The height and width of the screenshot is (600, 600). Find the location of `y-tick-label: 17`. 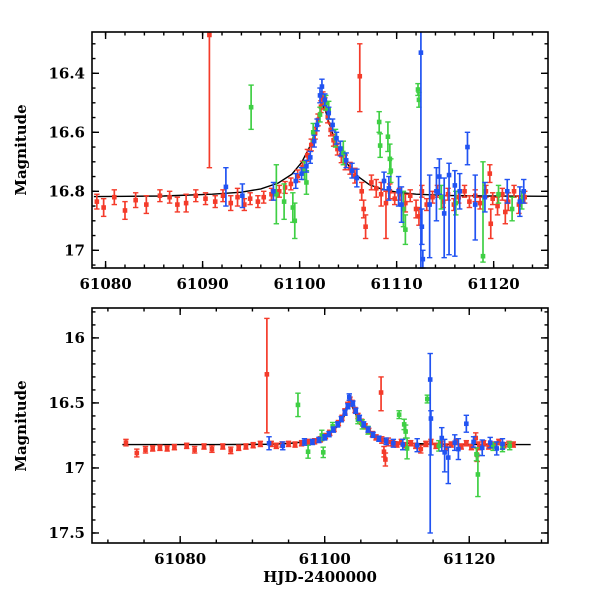

y-tick-label: 17 is located at coordinates (74, 468).